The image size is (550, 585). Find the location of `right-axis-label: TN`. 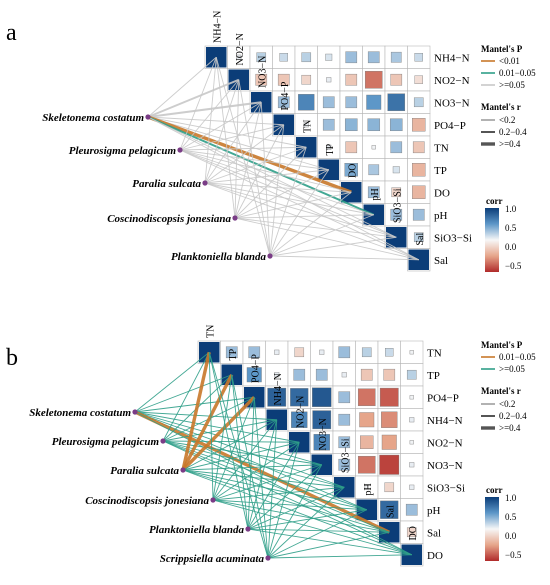

right-axis-label: TN is located at coordinates (441, 148).